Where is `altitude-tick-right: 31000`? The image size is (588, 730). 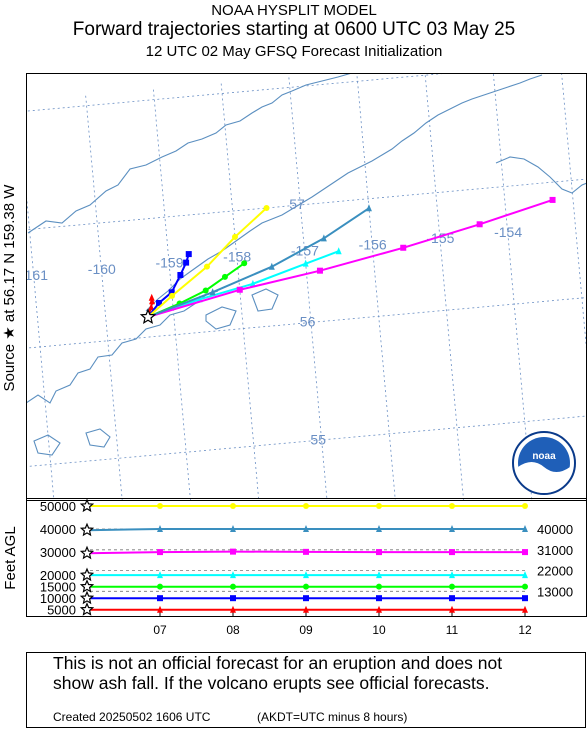 altitude-tick-right: 31000 is located at coordinates (555, 550).